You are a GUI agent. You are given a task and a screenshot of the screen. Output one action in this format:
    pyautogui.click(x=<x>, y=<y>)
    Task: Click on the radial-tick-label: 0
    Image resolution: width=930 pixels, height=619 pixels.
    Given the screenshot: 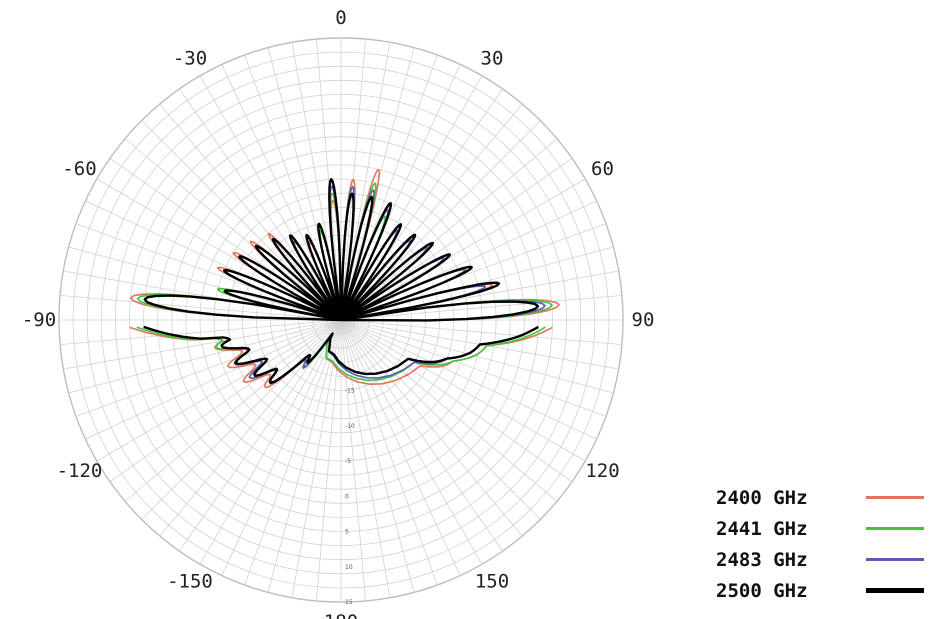 What is the action you would take?
    pyautogui.click(x=347, y=496)
    